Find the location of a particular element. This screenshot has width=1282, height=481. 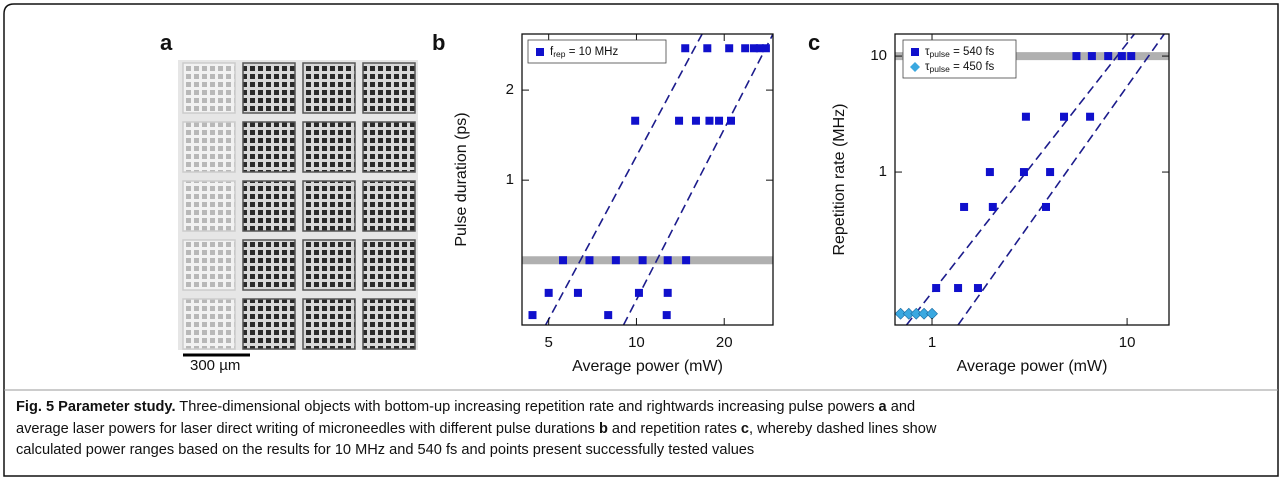

caption-text: and is located at coordinates (901, 407).